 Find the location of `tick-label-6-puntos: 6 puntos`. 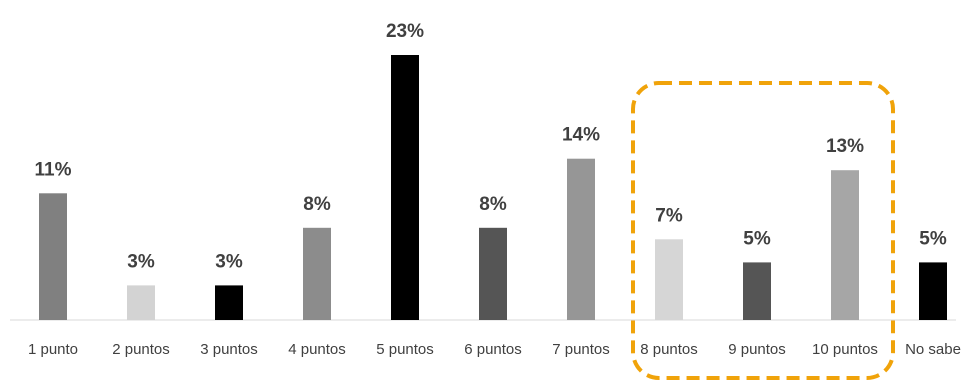

tick-label-6-puntos: 6 puntos is located at coordinates (493, 349).